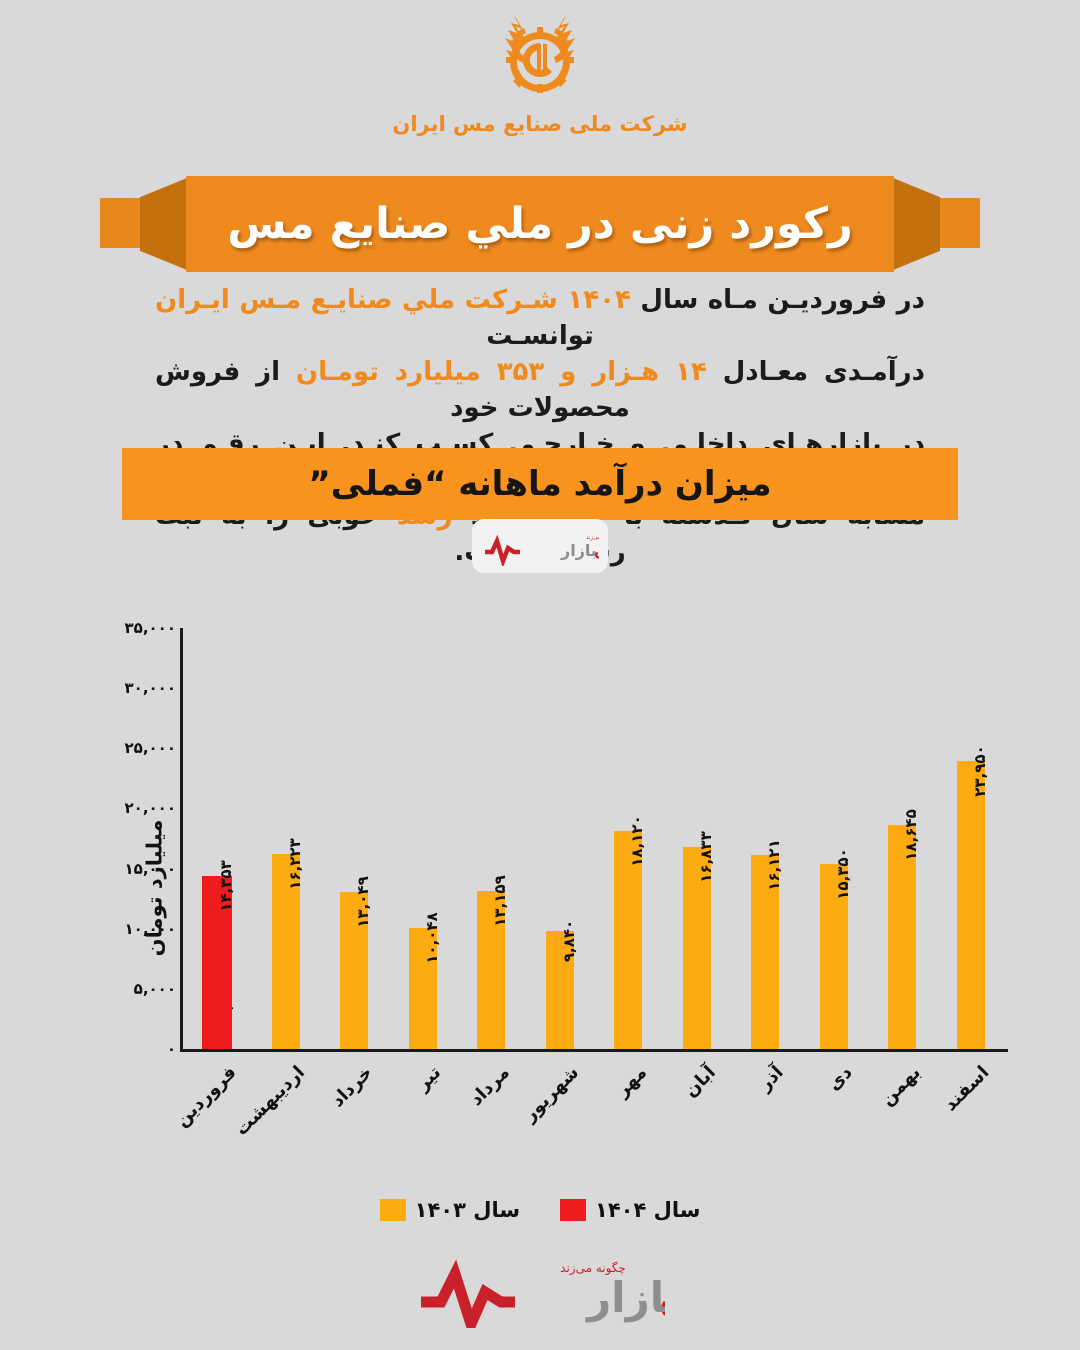 The width and height of the screenshot is (1080, 1350). What do you see at coordinates (363, 902) in the screenshot?
I see `chart-bar-value-label: ۱۳,۰۴۹` at bounding box center [363, 902].